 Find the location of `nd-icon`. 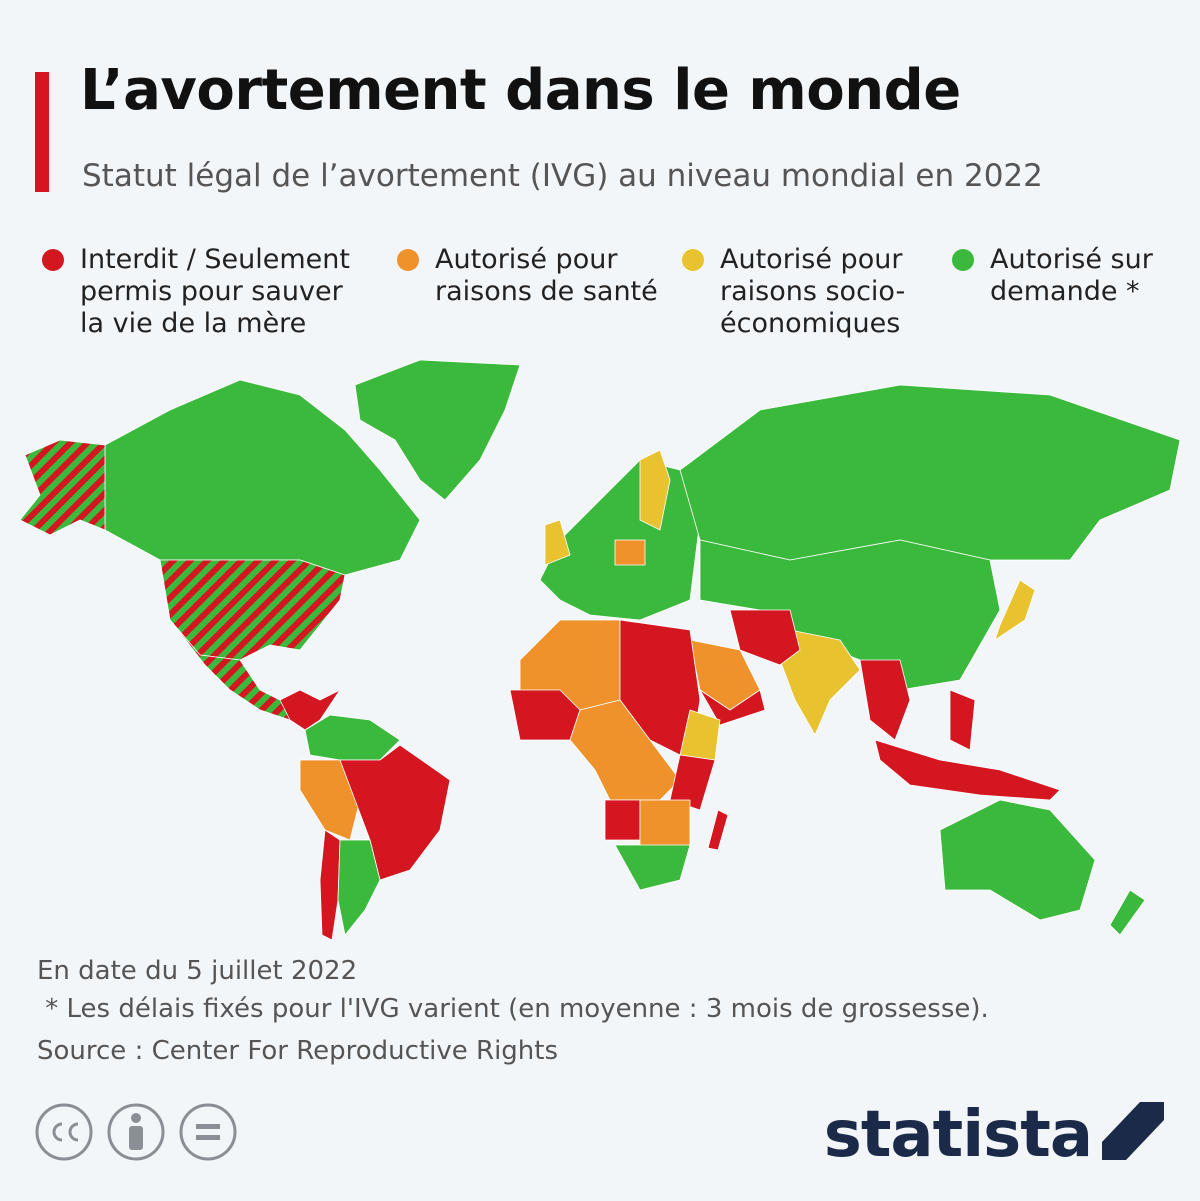

nd-icon is located at coordinates (208, 1132).